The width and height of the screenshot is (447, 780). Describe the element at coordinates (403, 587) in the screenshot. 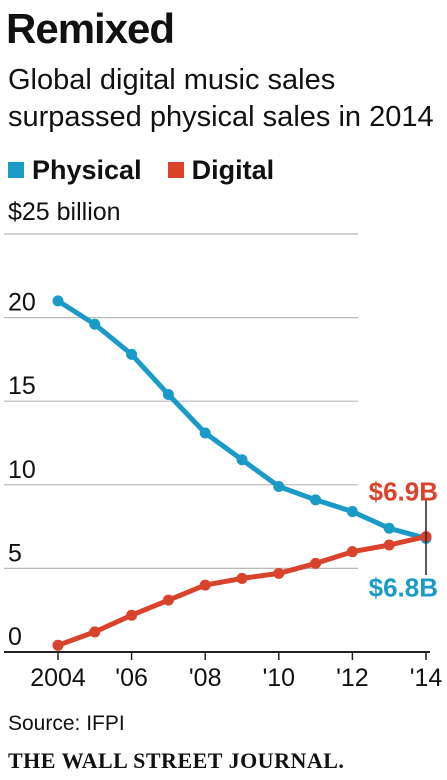

I see `end-label-physical: $6.8B` at that location.